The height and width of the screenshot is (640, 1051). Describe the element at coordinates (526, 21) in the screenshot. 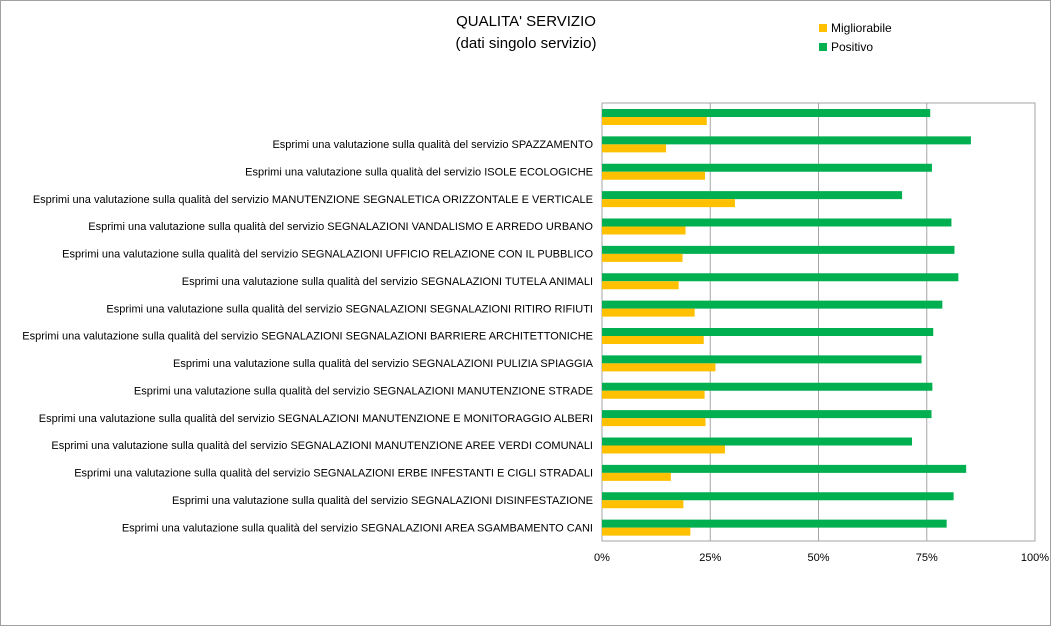

I see `chart-title: QUALITA' SERVIZIO` at that location.